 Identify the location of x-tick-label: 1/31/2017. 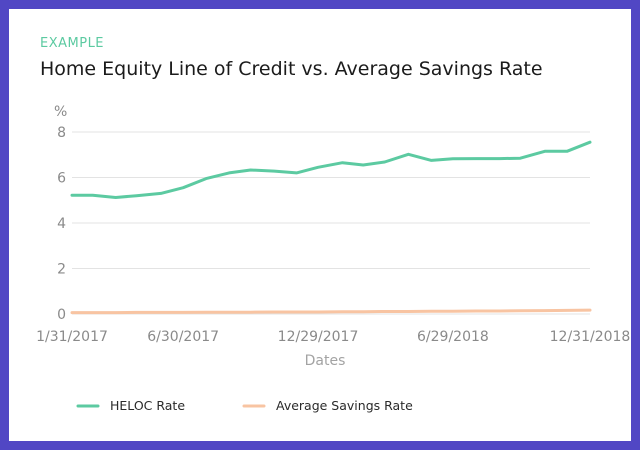
(72, 337).